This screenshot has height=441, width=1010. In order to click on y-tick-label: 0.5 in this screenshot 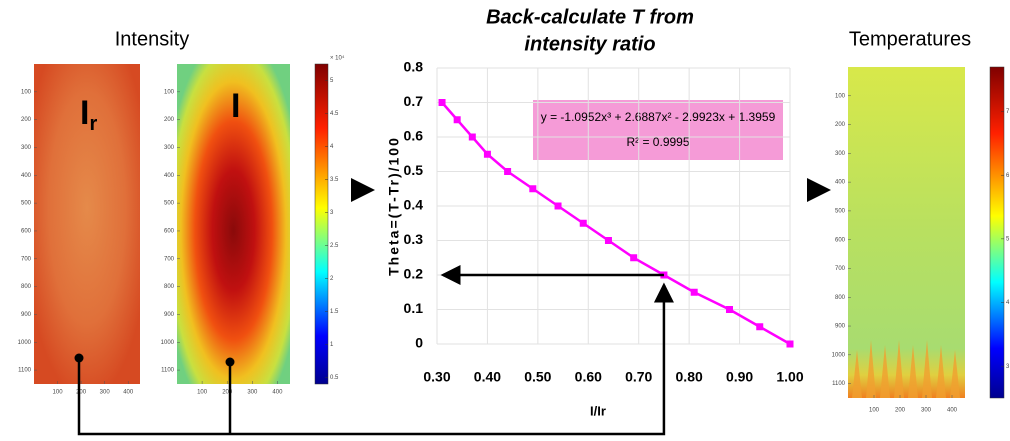, I will do `click(414, 170)`.